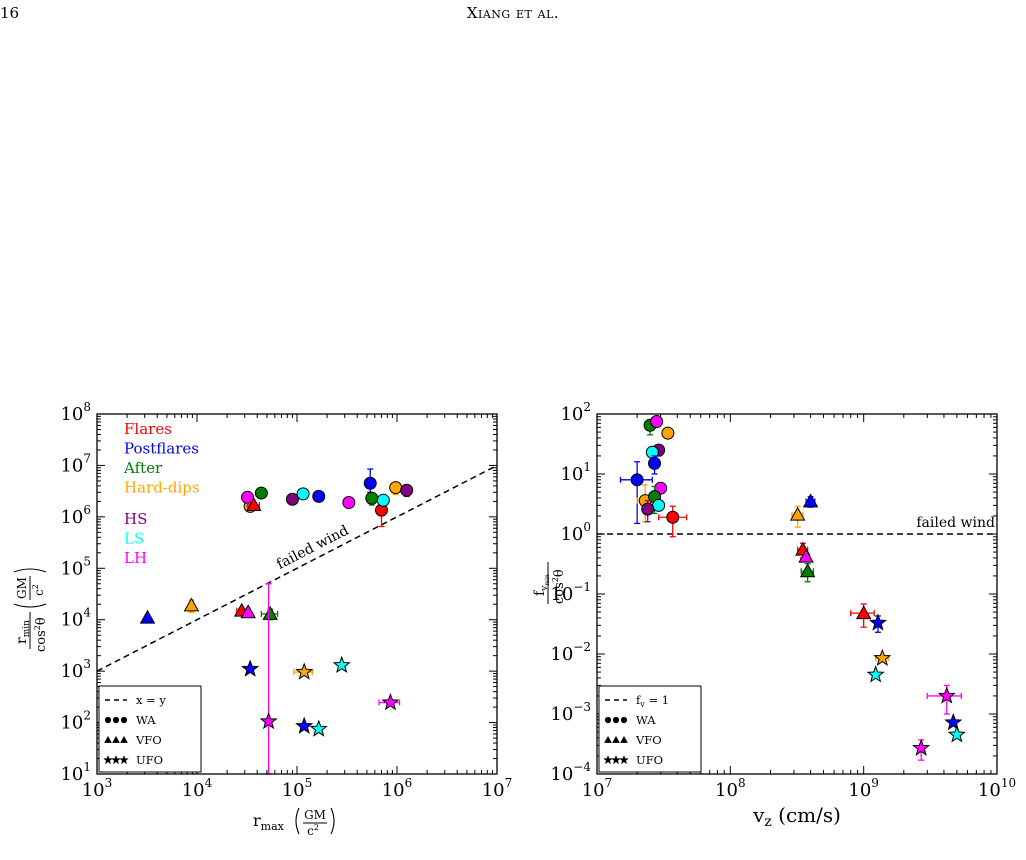 The image size is (1026, 860). I want to click on legend-label-text: x = y, so click(151, 700).